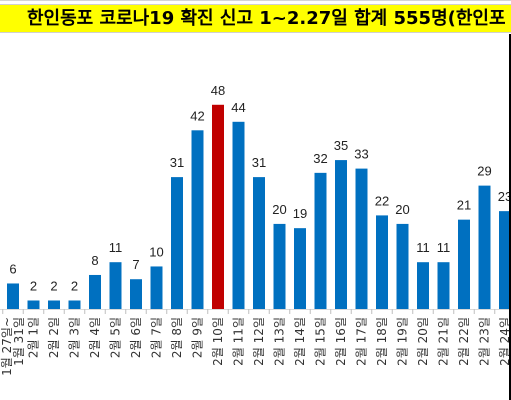 This screenshot has height=400, width=511. Describe the element at coordinates (74, 285) in the screenshot. I see `data-label-4: 2` at that location.